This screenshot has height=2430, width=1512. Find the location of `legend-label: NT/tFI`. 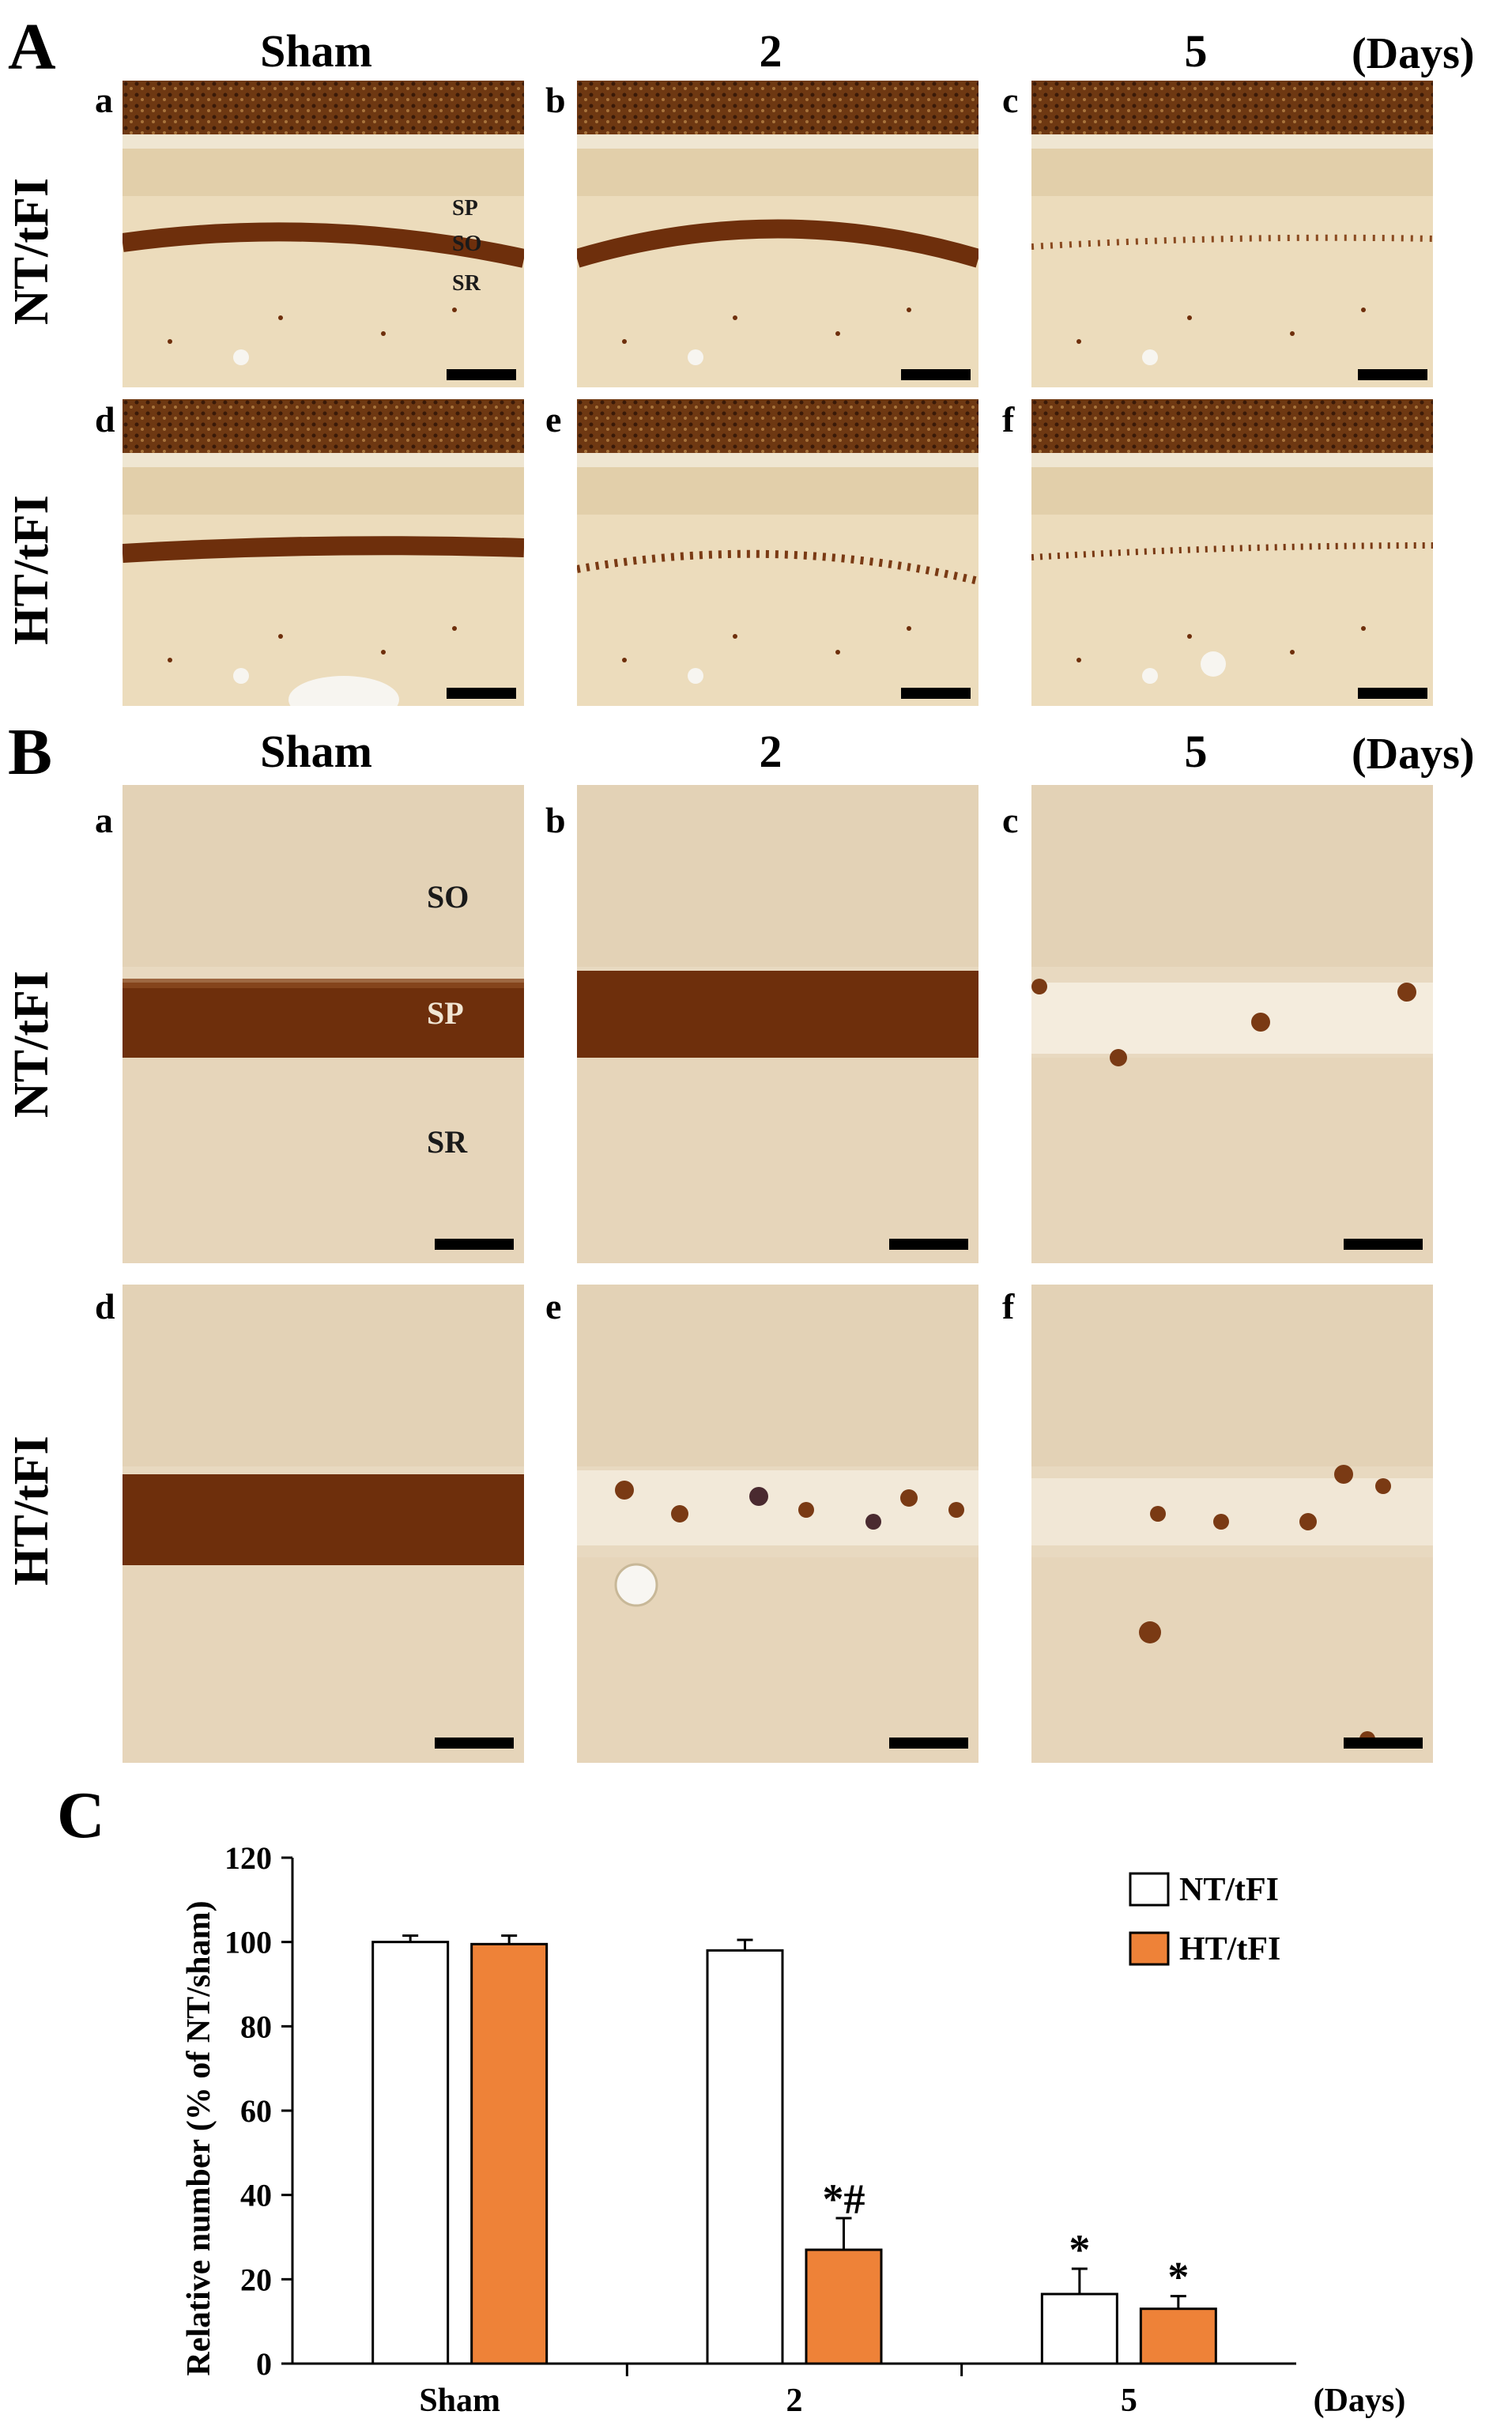

legend-label: NT/tFI is located at coordinates (1229, 1890).